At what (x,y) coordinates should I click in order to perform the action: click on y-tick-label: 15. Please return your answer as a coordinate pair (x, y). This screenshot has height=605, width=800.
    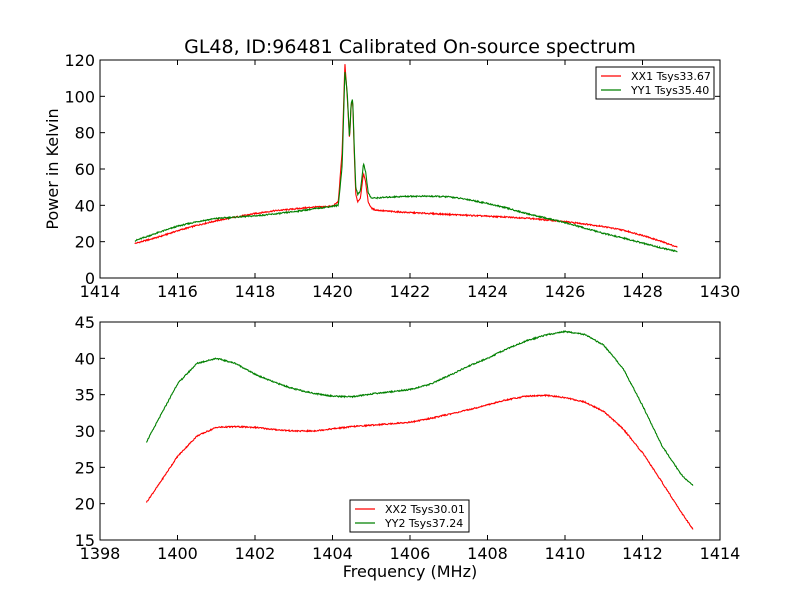
    Looking at the image, I should click on (85, 540).